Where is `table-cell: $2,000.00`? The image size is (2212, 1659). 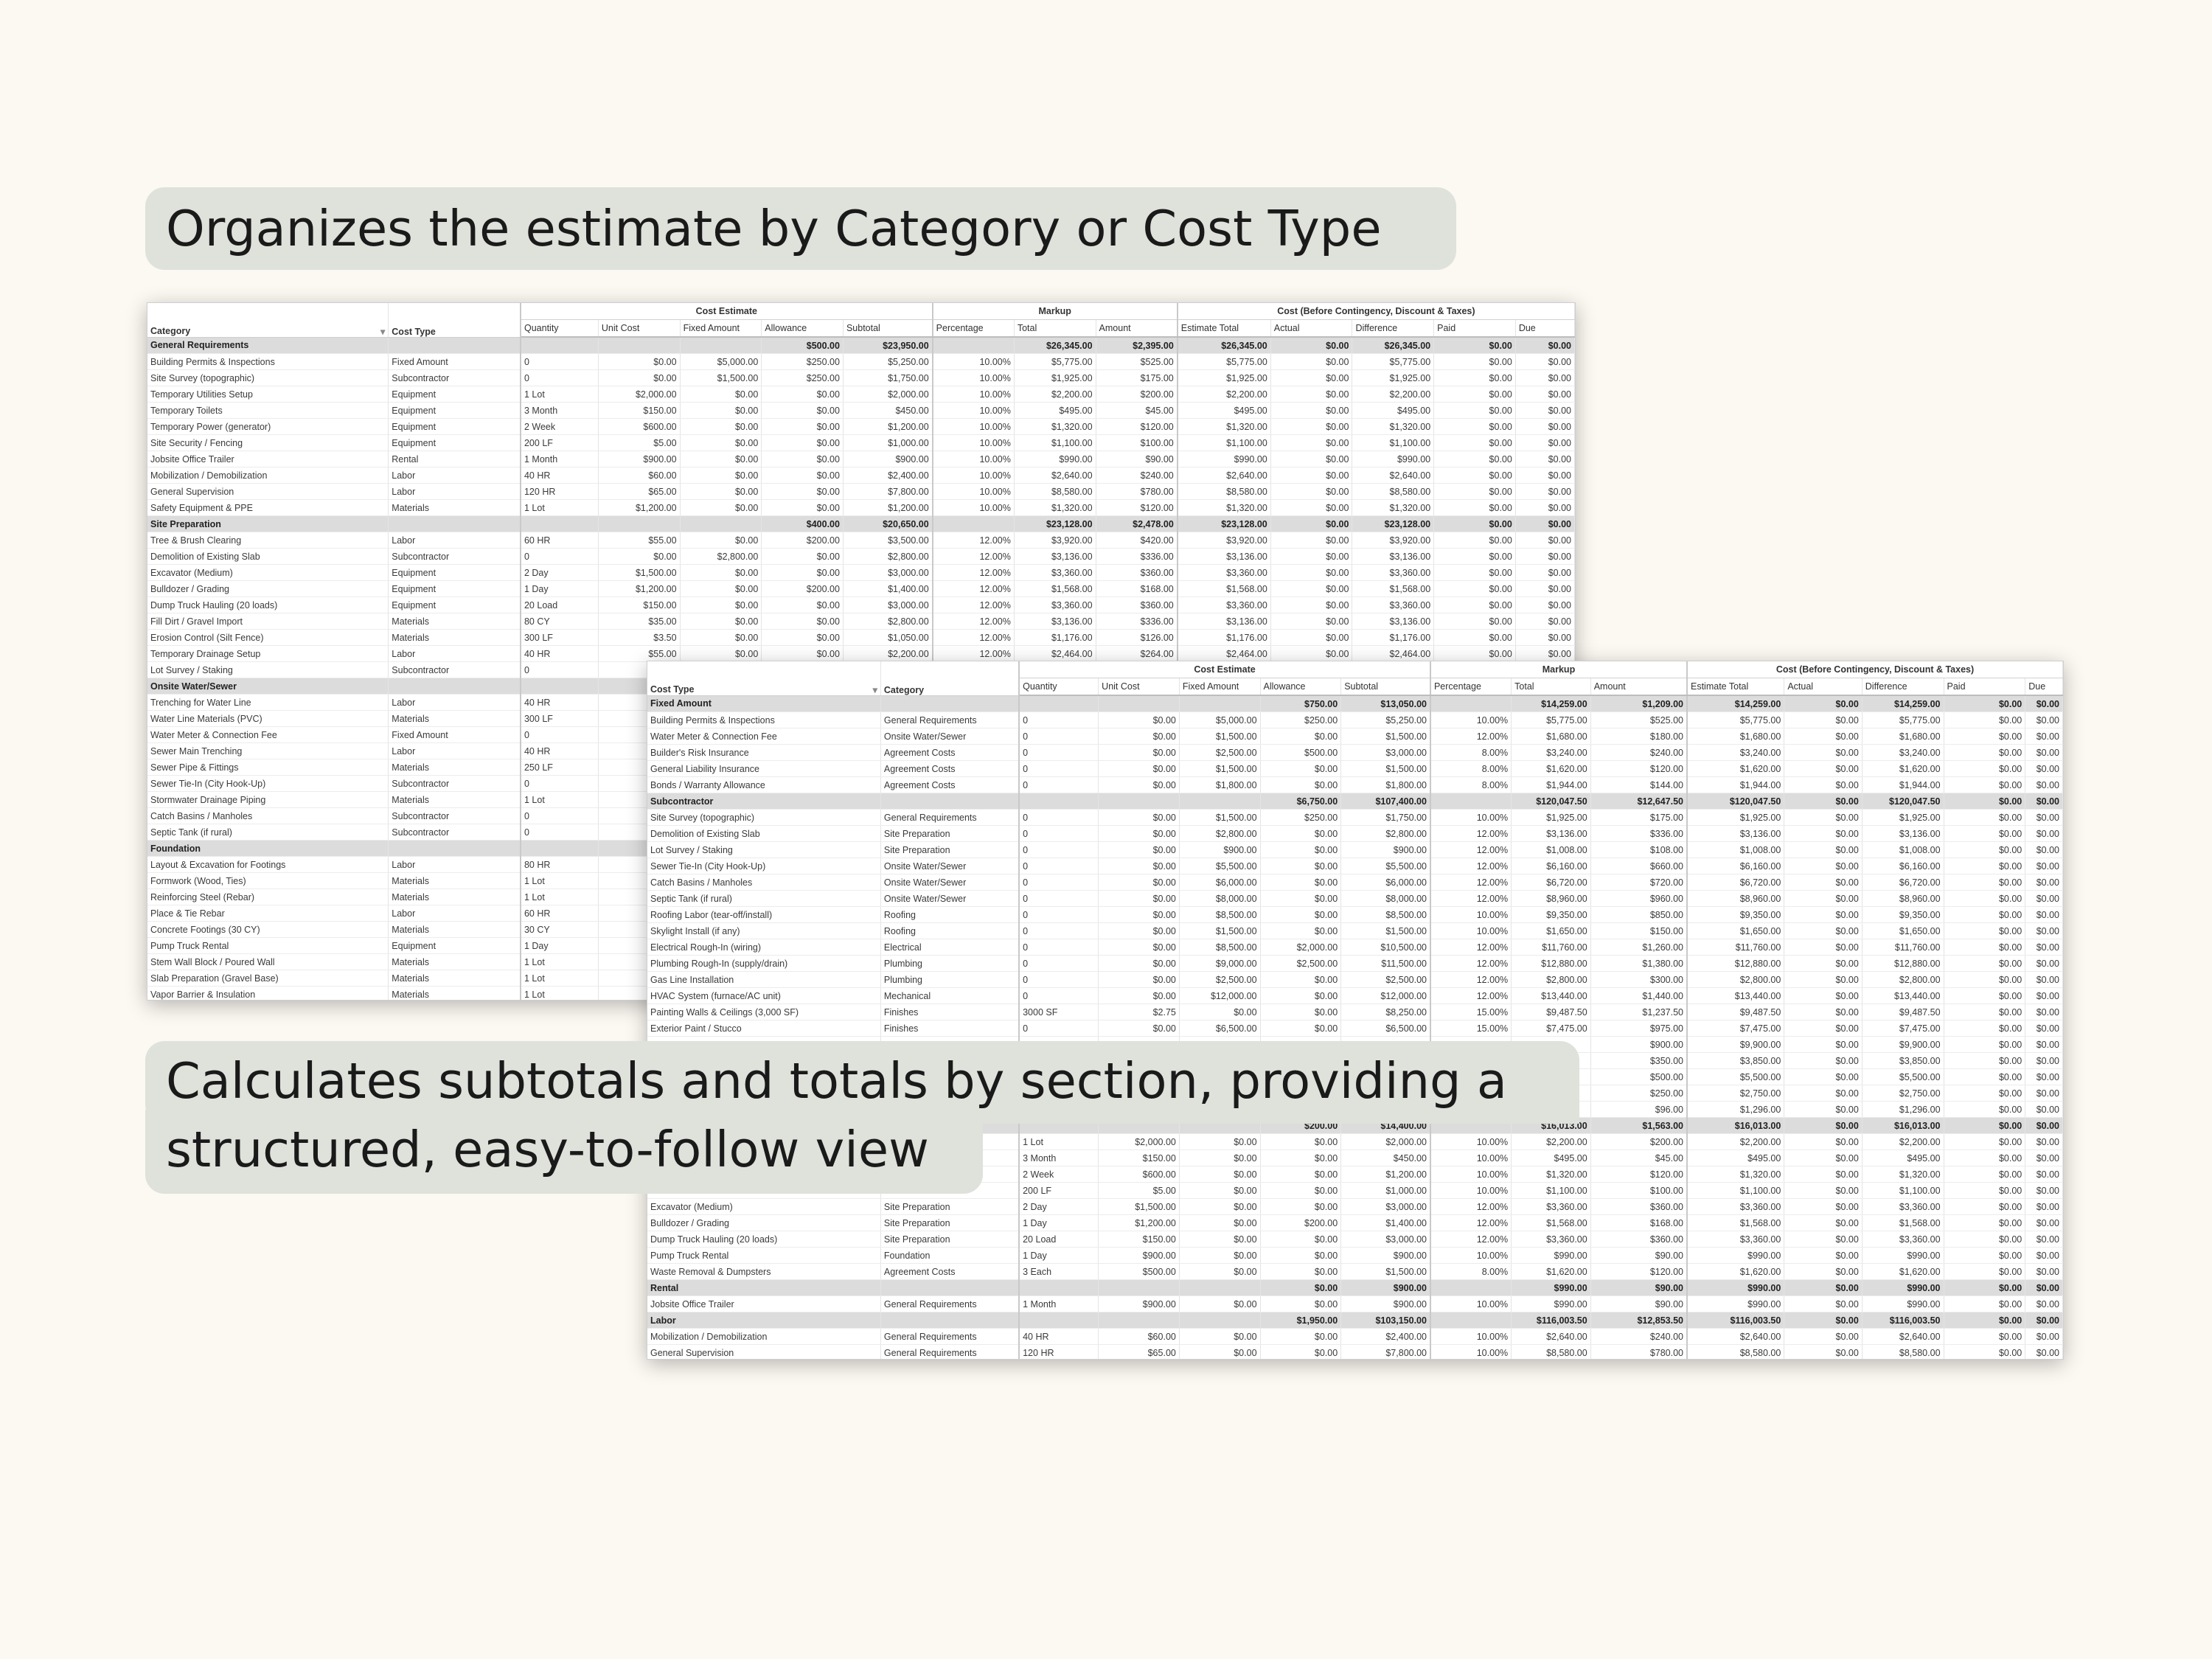
table-cell: $2,000.00 is located at coordinates (888, 394).